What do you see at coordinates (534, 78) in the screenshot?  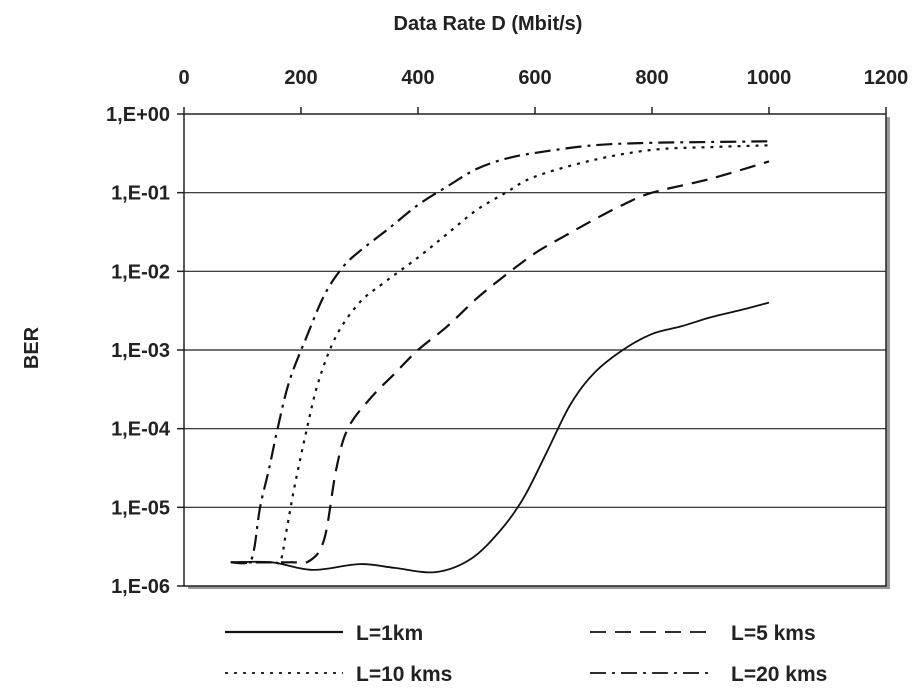 I see `x-tick-label: 600` at bounding box center [534, 78].